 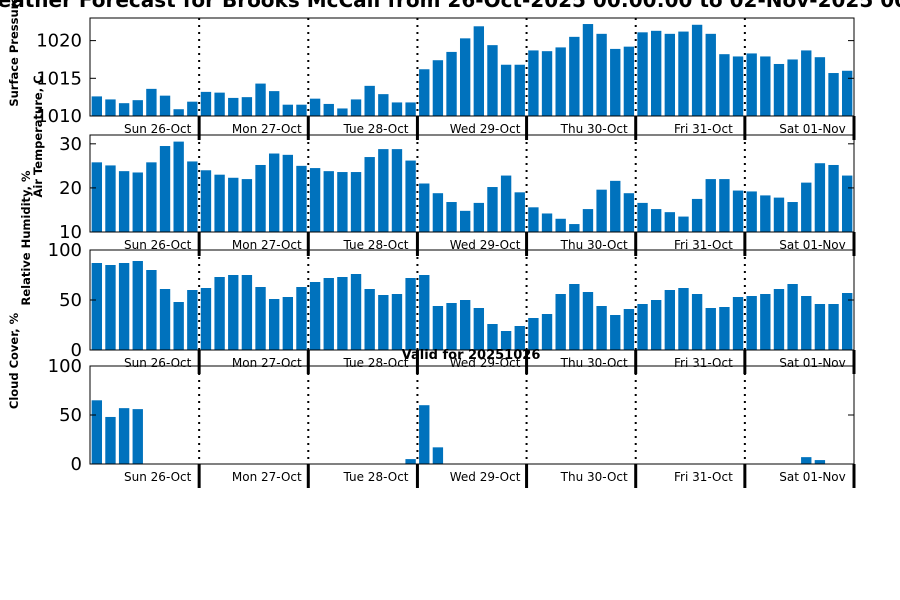 What do you see at coordinates (703, 477) in the screenshot?
I see `day-label: Fri 31-Oct` at bounding box center [703, 477].